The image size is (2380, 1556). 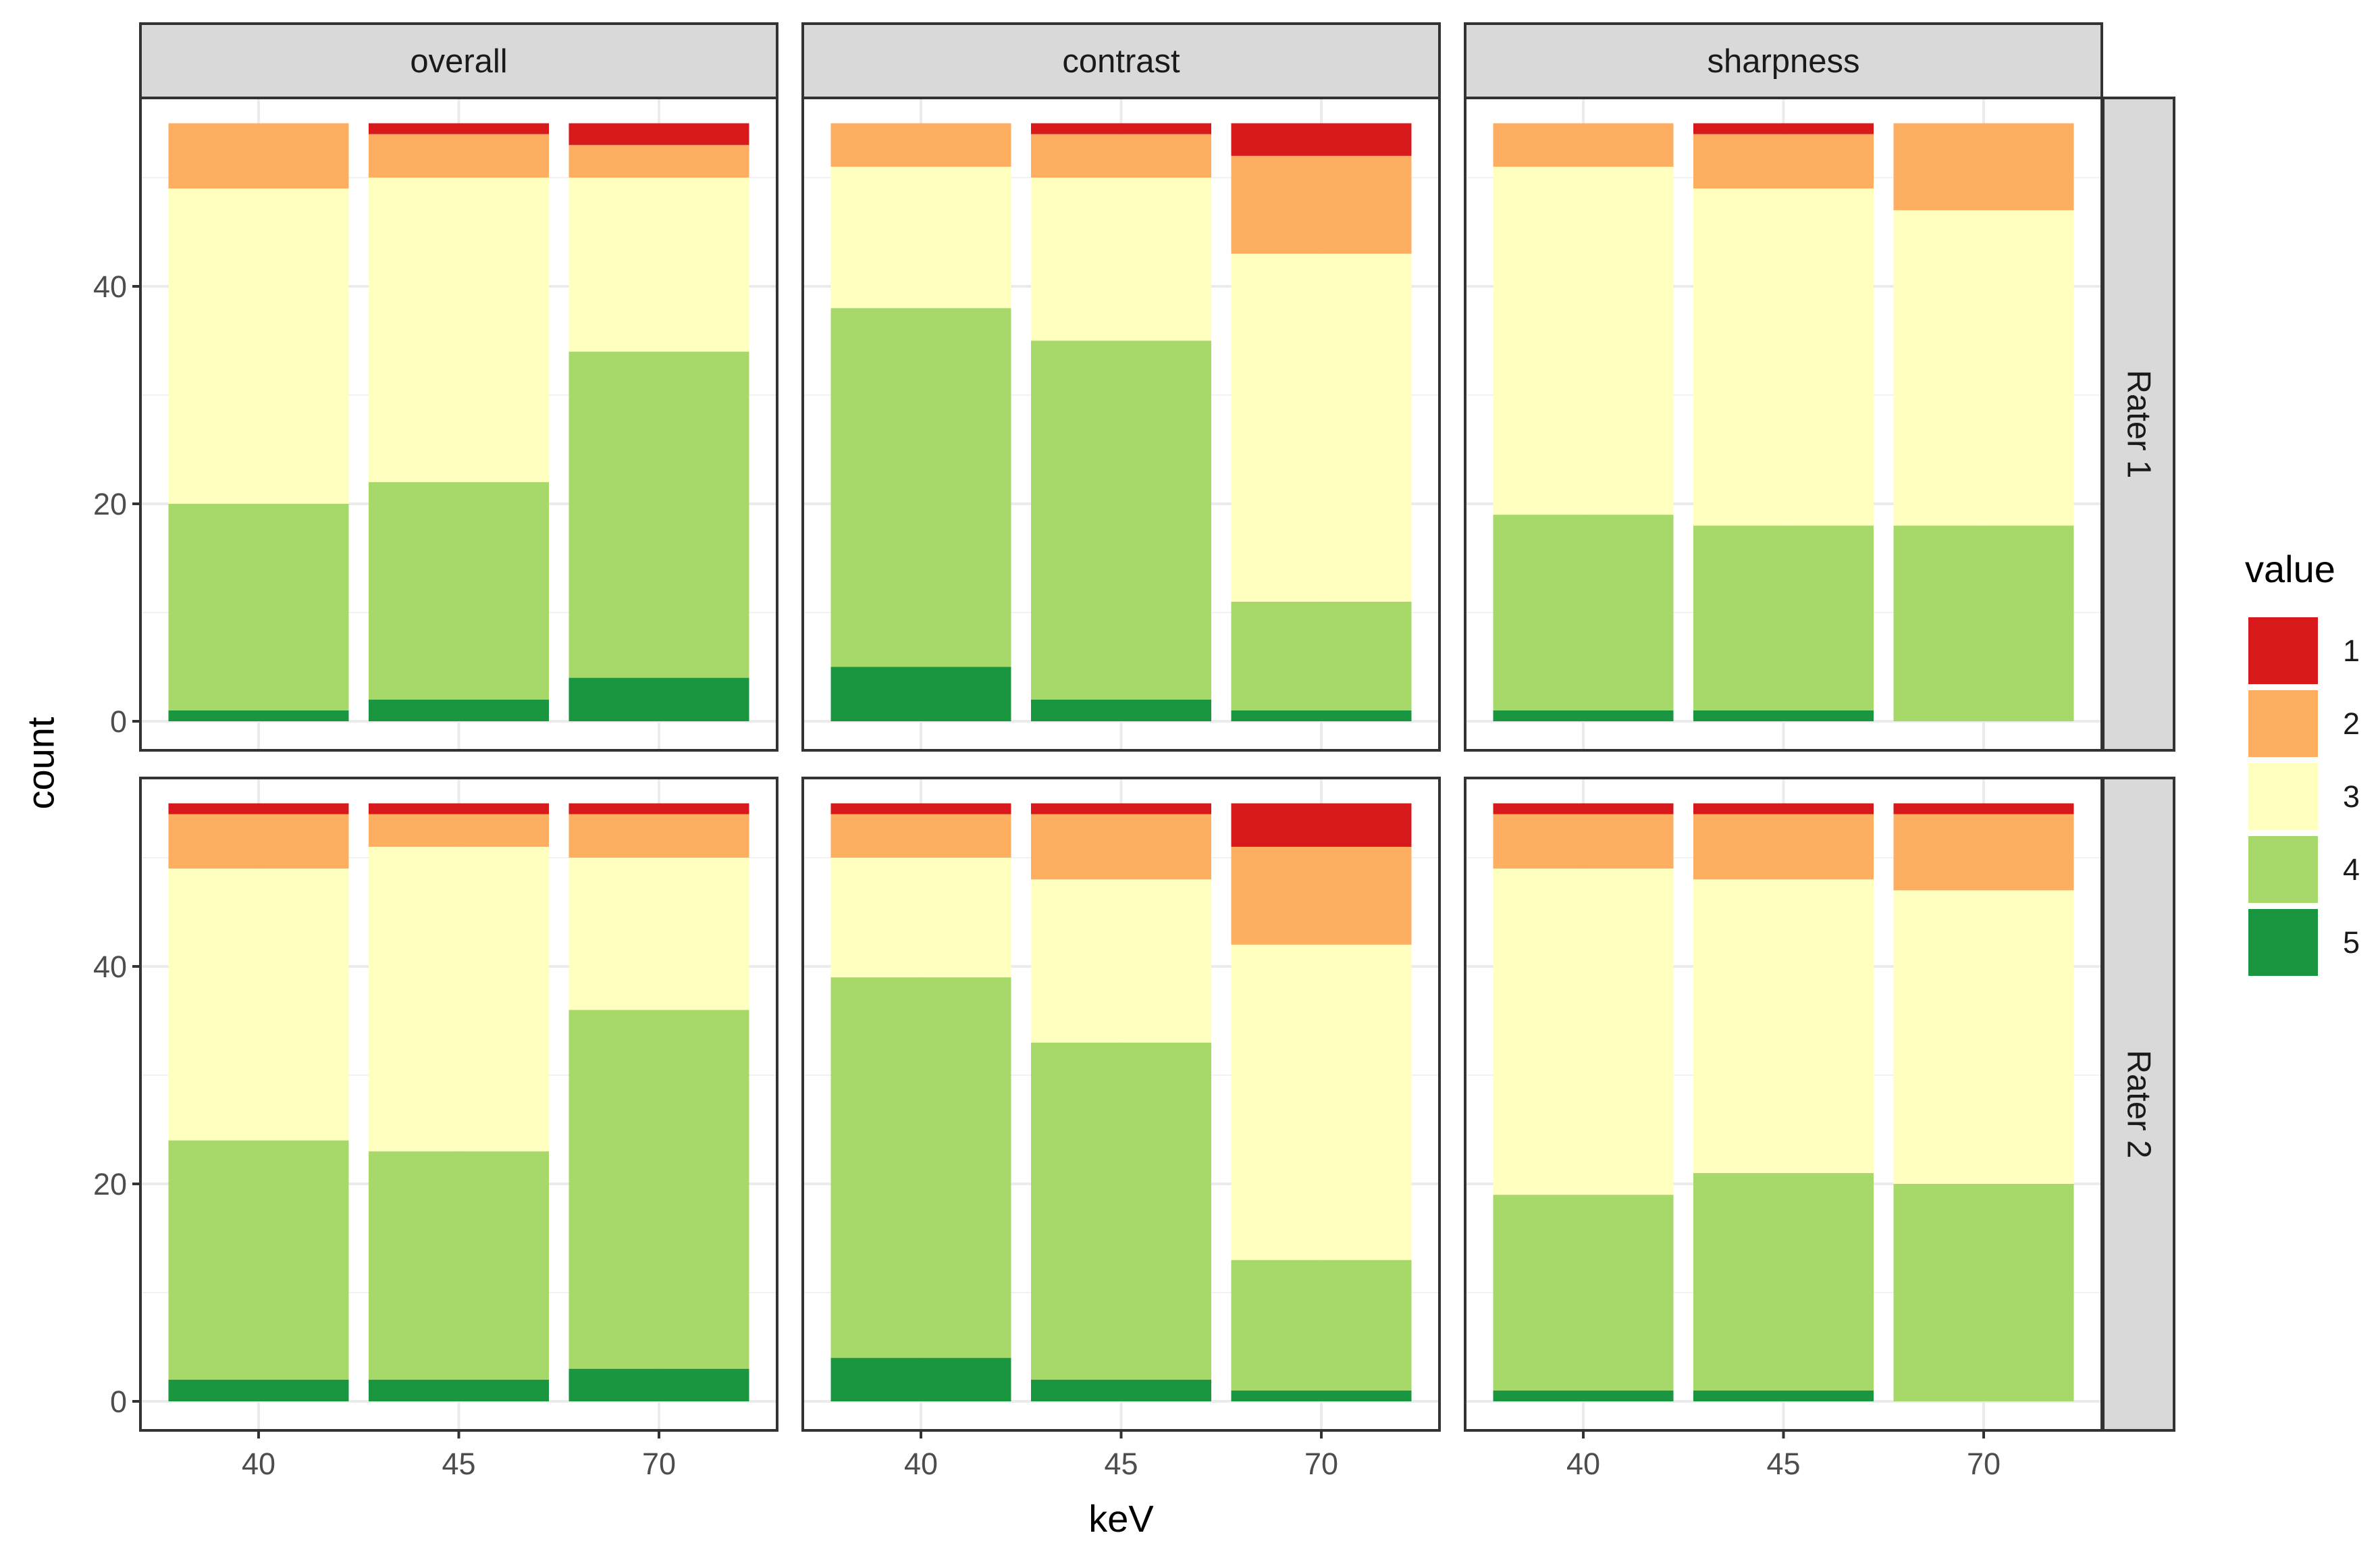 I want to click on row-strip-label: Rater 1, so click(x=2139, y=424).